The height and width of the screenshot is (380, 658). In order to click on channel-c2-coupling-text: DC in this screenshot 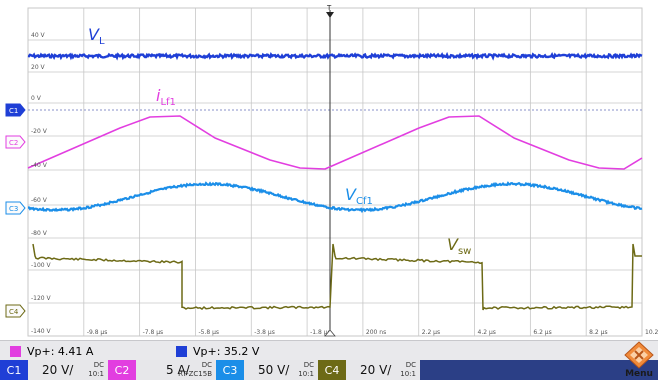, I will do `click(206, 365)`.